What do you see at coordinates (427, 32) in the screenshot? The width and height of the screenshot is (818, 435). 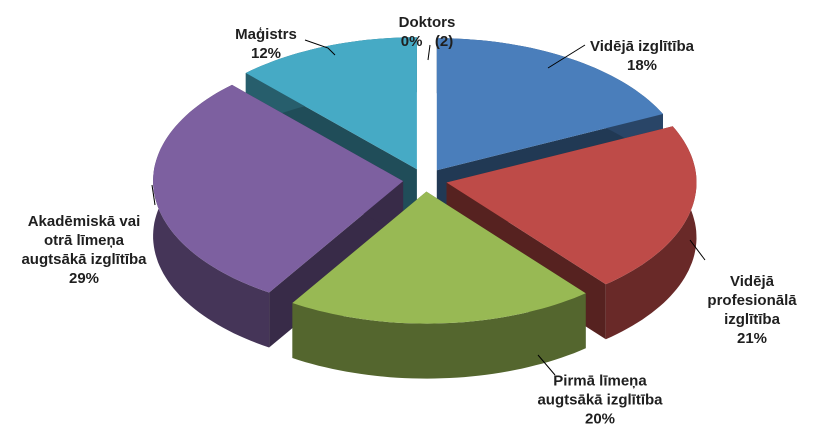 I see `slice-label: Doktors 0% (2)` at bounding box center [427, 32].